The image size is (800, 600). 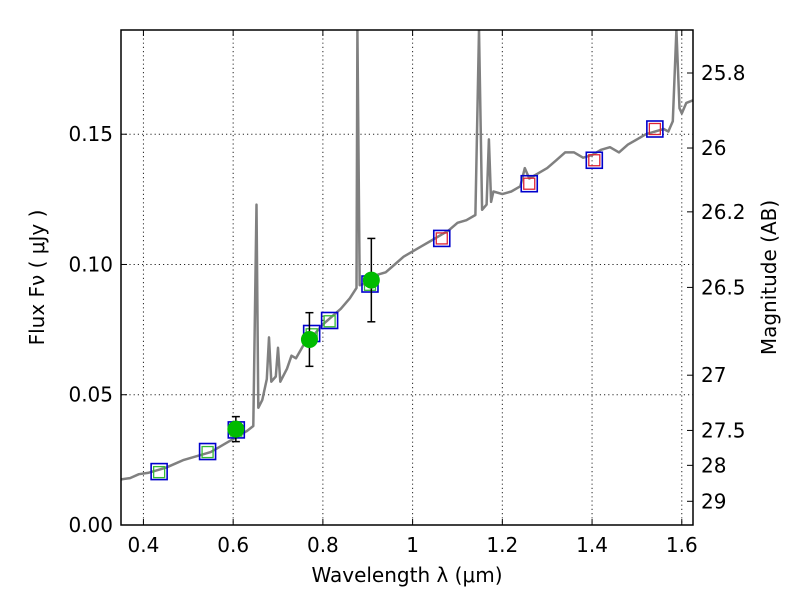 What do you see at coordinates (406, 575) in the screenshot?
I see `x-axis-label: Wavelength λ (μm)` at bounding box center [406, 575].